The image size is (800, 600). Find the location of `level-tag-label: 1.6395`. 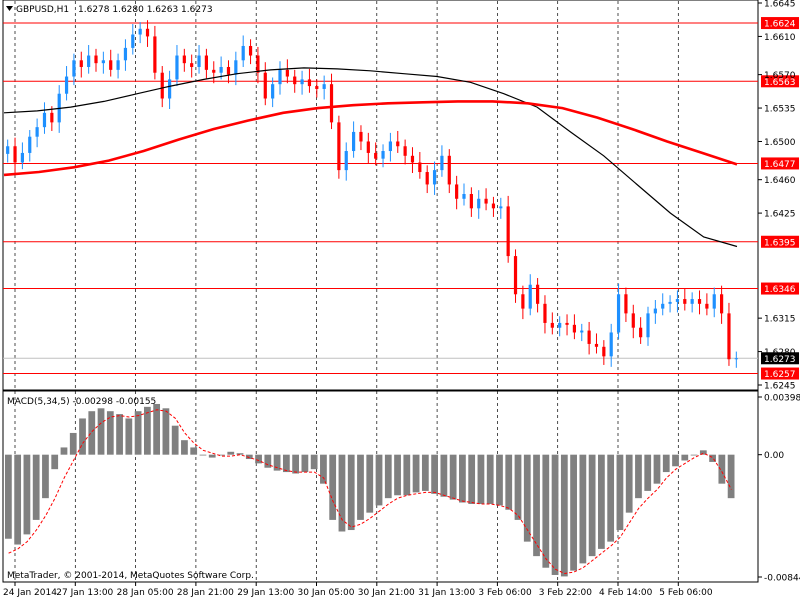

level-tag-label: 1.6395 is located at coordinates (780, 243).